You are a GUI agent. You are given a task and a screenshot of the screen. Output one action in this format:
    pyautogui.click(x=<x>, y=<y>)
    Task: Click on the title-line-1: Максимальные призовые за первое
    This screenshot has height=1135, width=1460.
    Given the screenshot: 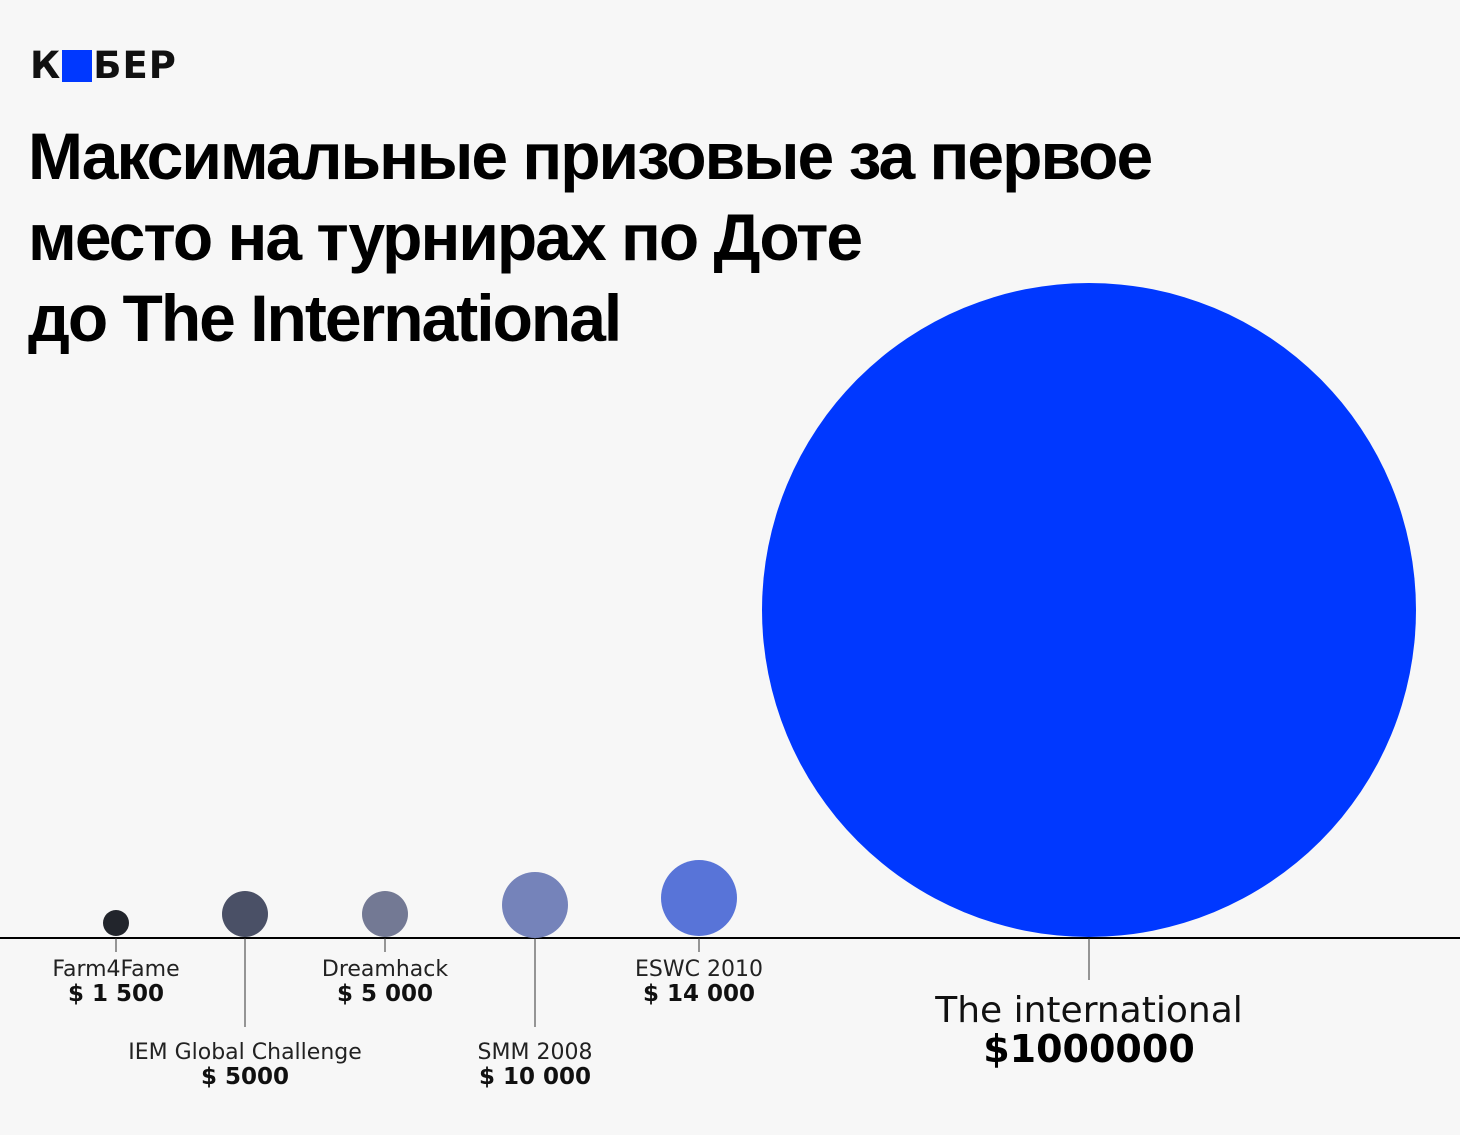 What is the action you would take?
    pyautogui.click(x=590, y=156)
    